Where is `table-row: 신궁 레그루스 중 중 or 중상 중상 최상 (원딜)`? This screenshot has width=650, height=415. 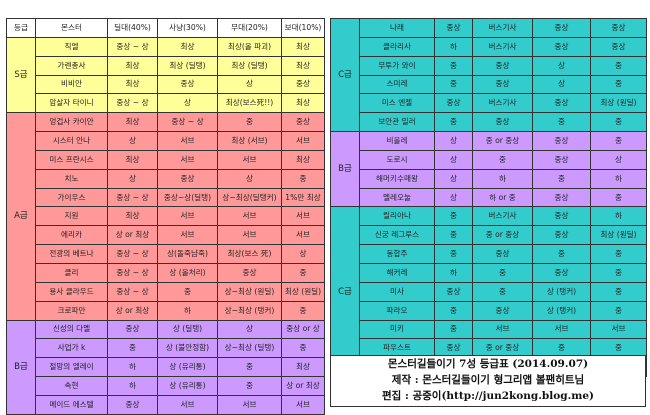 table-row: 신궁 레그루스 중 중 or 중상 중상 최상 (원딜) is located at coordinates (489, 235).